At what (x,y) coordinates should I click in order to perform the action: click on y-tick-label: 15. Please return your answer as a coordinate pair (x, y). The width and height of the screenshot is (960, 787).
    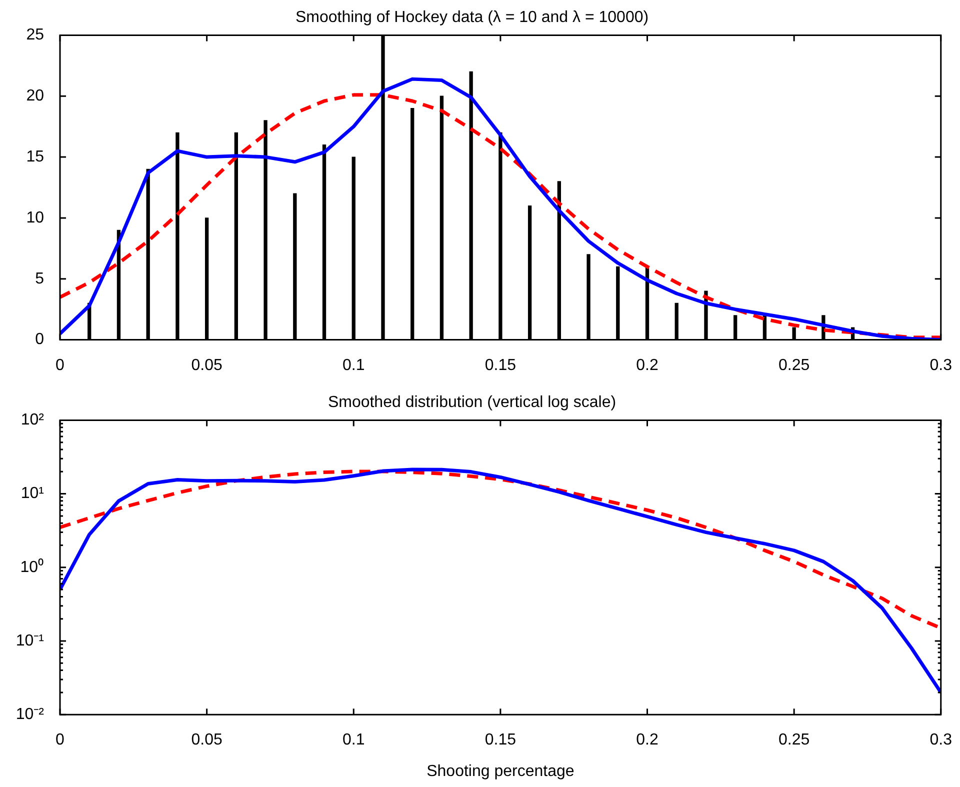
    Looking at the image, I should click on (35, 157).